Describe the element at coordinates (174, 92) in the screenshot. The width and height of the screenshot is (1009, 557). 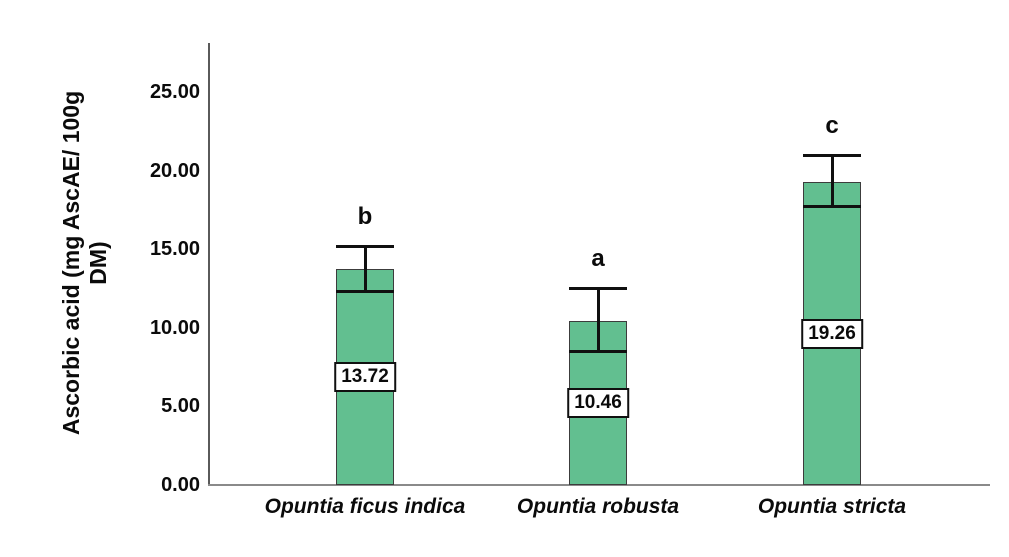
I see `y-tick-label: 25.00` at that location.